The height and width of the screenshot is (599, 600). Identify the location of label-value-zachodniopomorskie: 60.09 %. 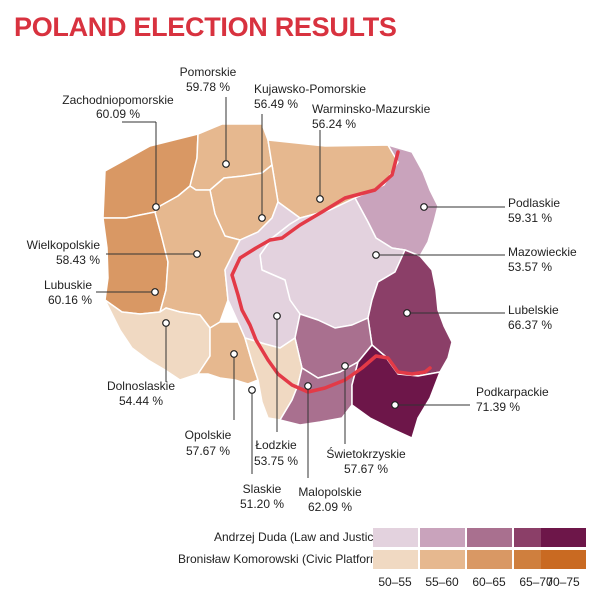
(118, 114).